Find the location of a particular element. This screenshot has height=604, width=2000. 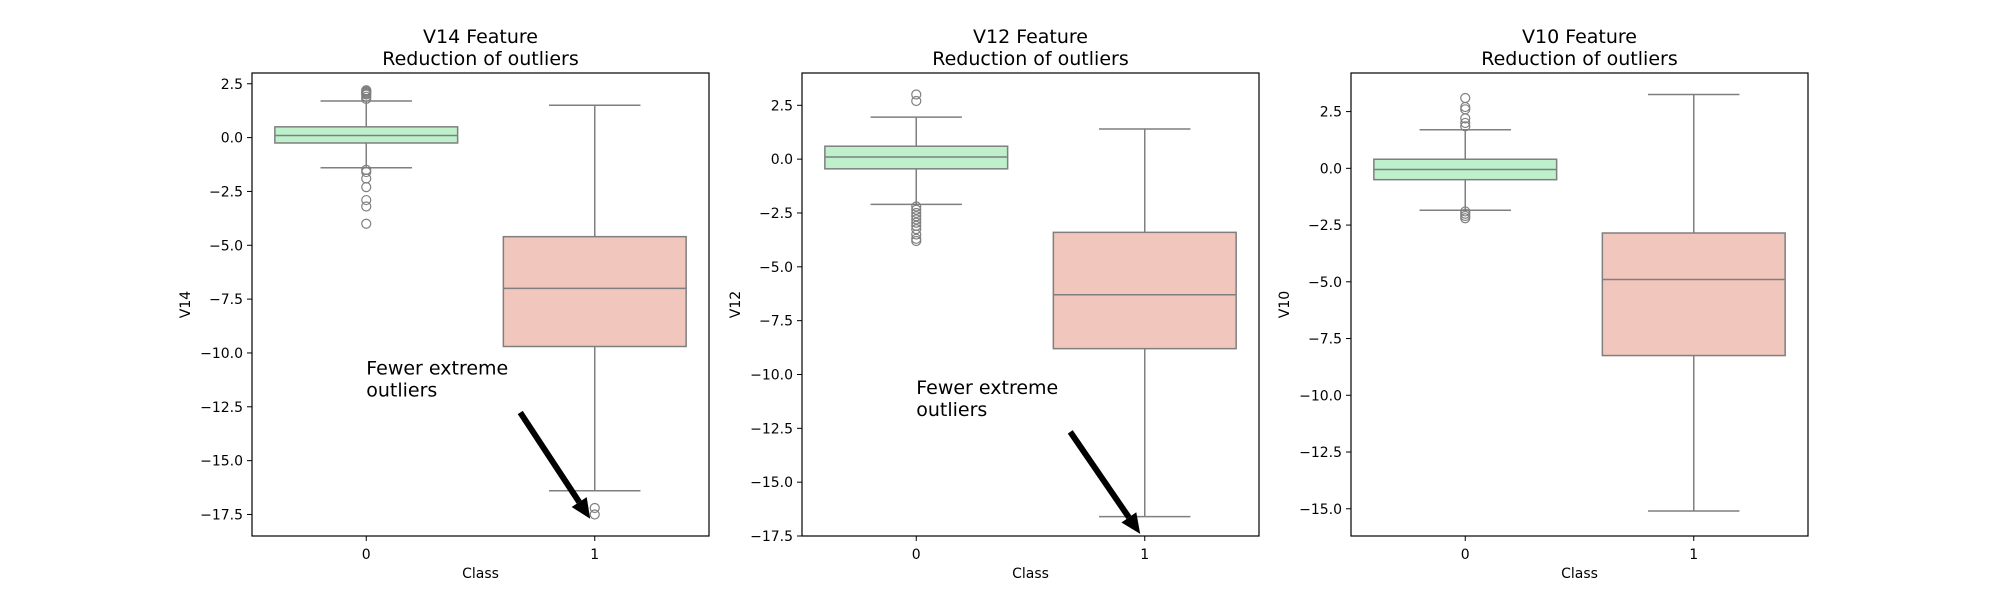

y-axis-label: V12 is located at coordinates (736, 304).